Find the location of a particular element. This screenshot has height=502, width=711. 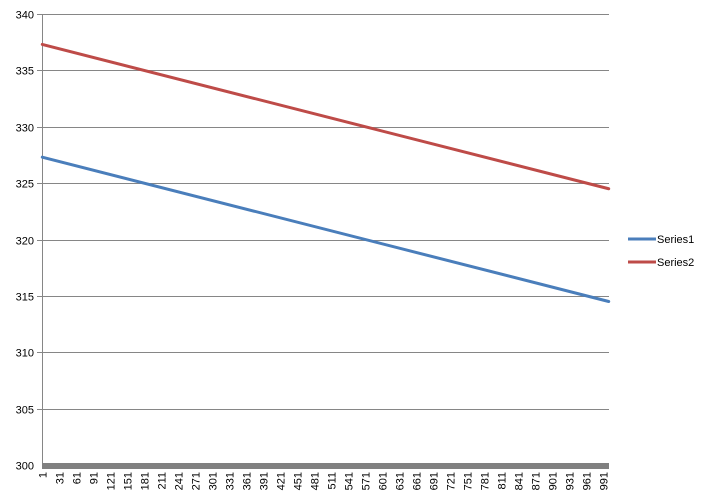

x-tick-label: 391 is located at coordinates (264, 481).